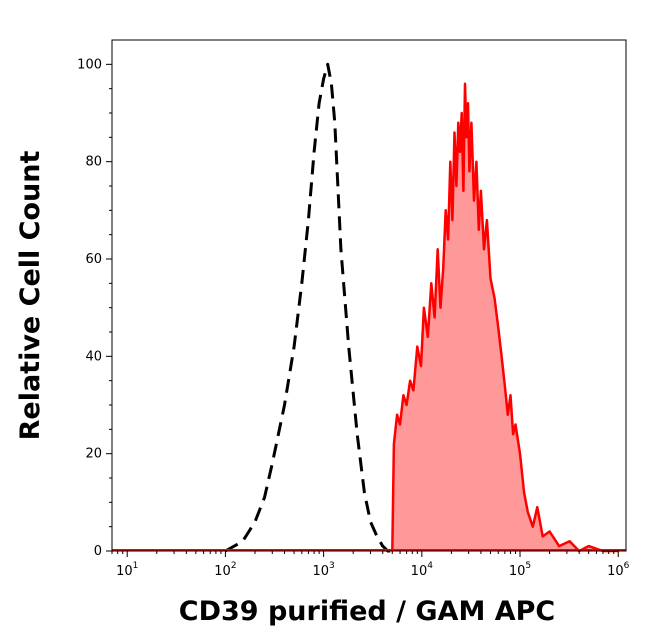 This screenshot has height=641, width=646. What do you see at coordinates (370, 565) in the screenshot?
I see `x-axis: 10¹ 10² 10³ 10⁴ 10⁵ 10⁶` at bounding box center [370, 565].